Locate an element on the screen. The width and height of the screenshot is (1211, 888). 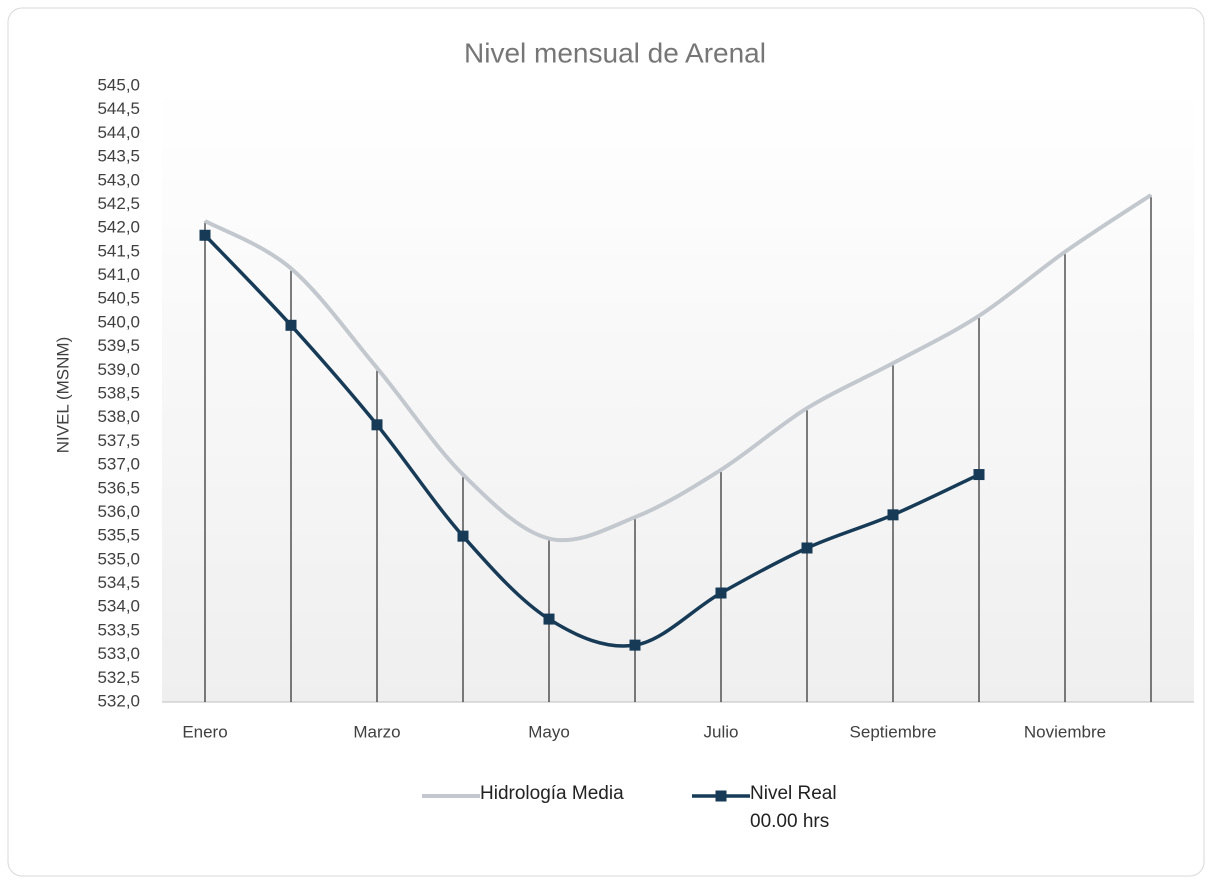
y-tick-label: 537,5 is located at coordinates (118, 440).